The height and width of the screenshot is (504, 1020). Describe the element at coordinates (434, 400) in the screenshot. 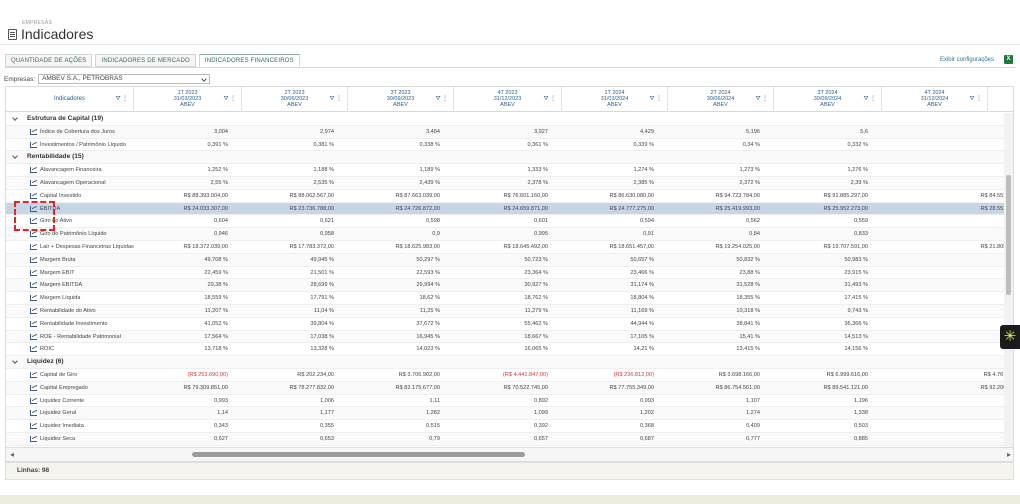

I see `cell-value: 1,11` at that location.